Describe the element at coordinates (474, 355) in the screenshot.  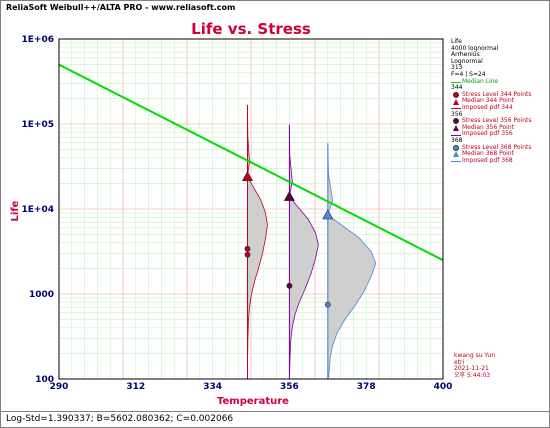
I see `user-name: kwang su Yun` at that location.